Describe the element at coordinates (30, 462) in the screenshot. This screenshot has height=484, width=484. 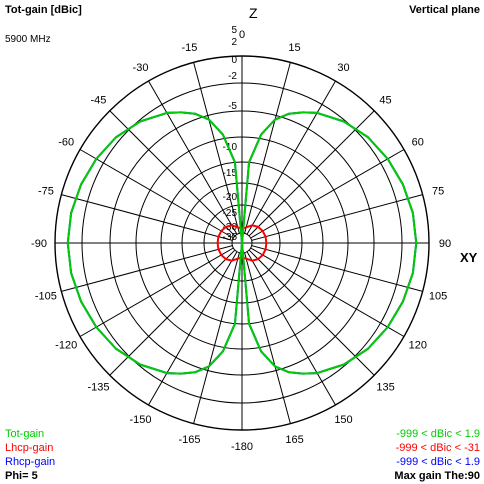
I see `legend-rhcp-gain: Rhcp-gain` at that location.